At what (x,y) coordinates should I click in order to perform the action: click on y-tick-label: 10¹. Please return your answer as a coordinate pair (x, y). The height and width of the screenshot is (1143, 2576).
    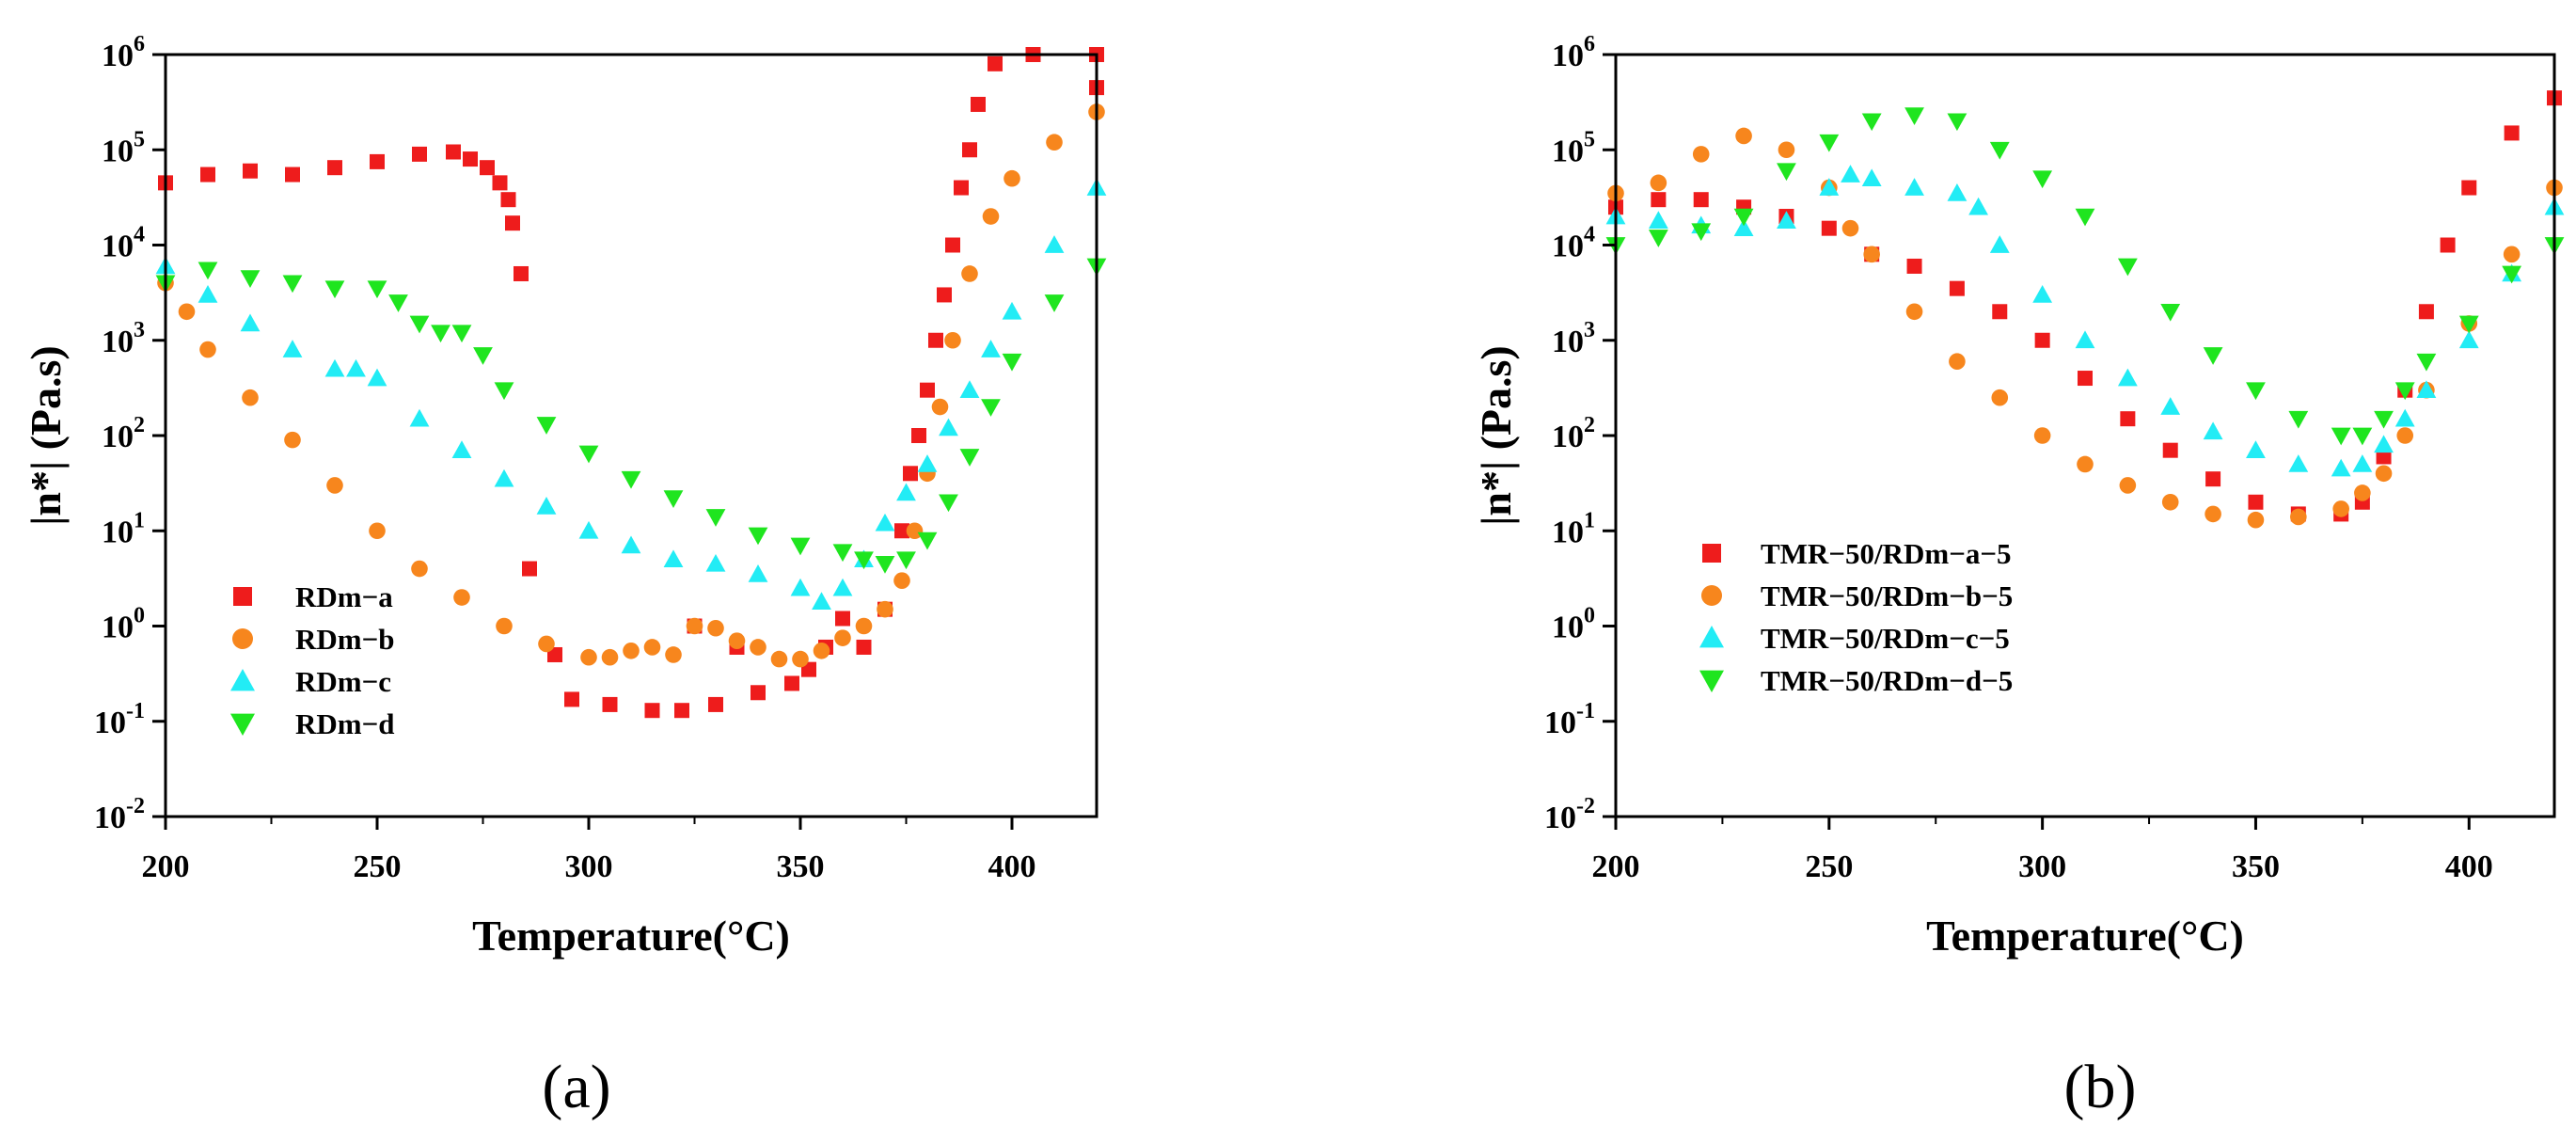
    Looking at the image, I should click on (1573, 529).